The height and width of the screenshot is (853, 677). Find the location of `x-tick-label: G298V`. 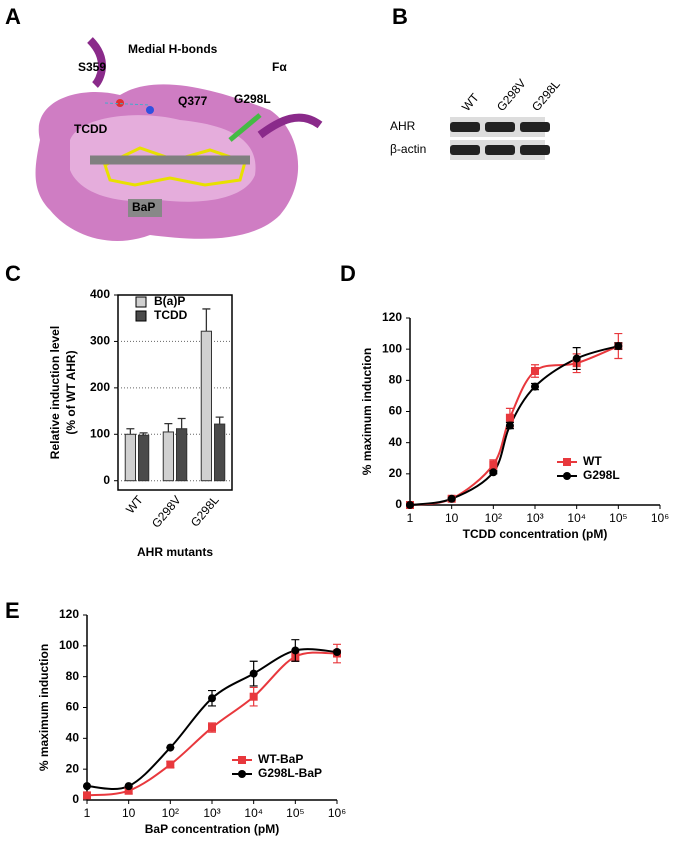

x-tick-label: G298V is located at coordinates (166, 512).